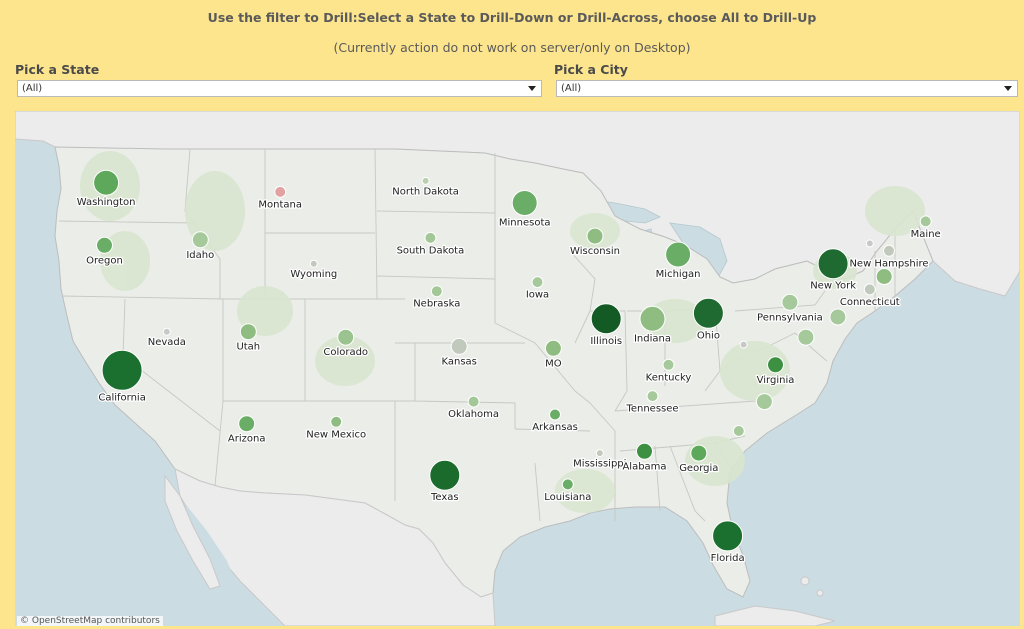 The width and height of the screenshot is (1024, 629). I want to click on map-attribution: © OpenStreetMap contributors, so click(90, 621).